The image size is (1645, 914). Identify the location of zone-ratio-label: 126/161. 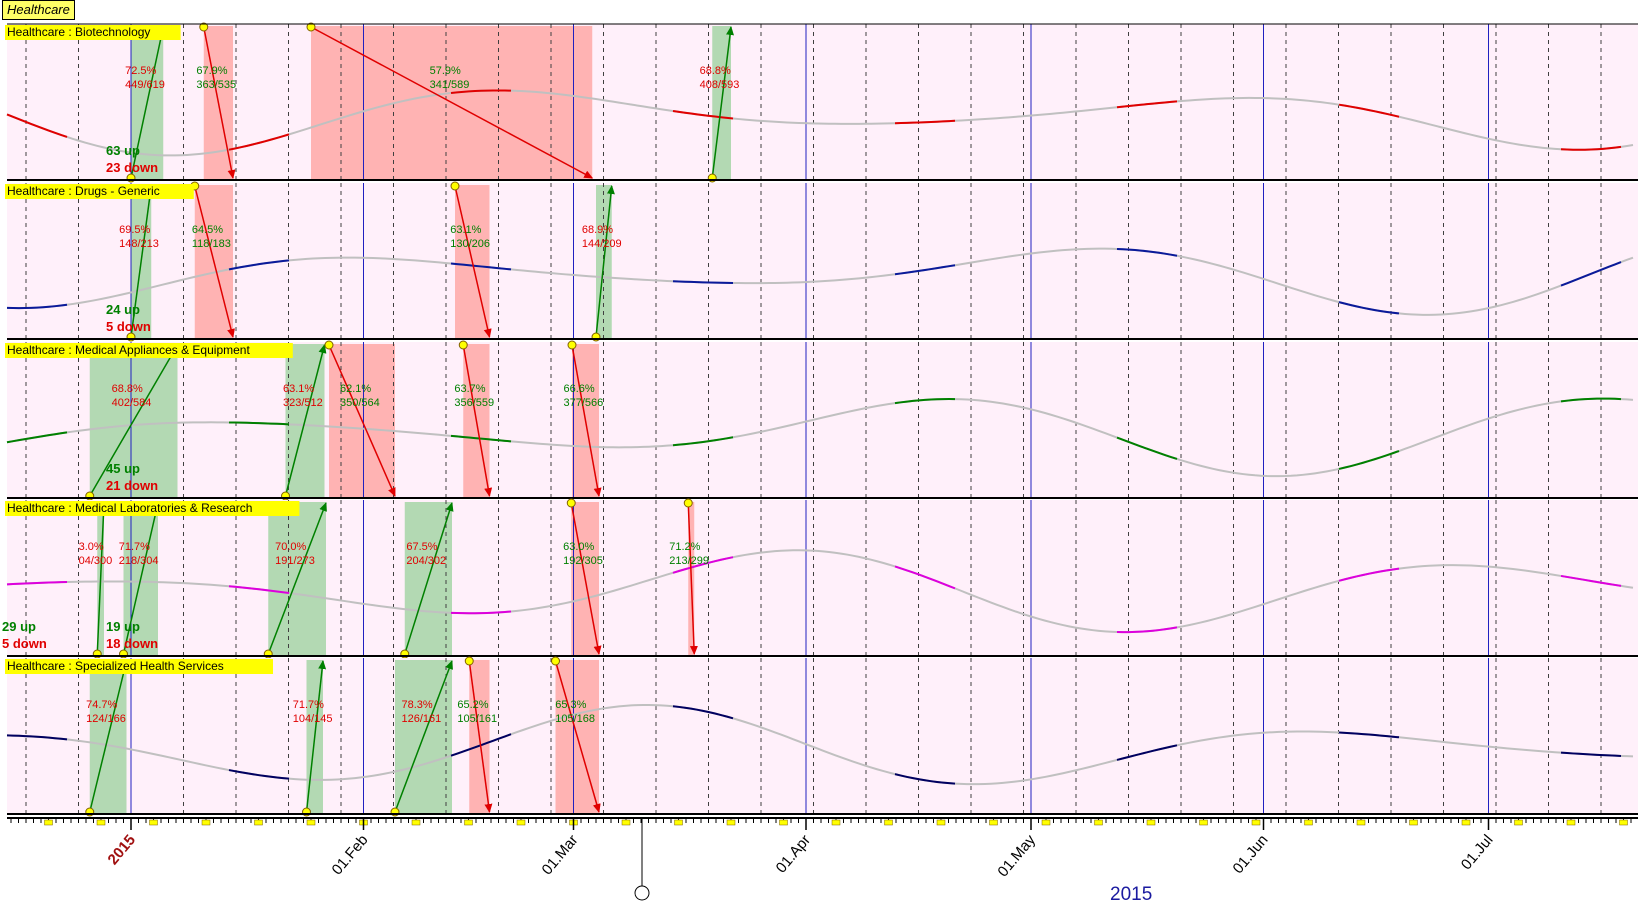
(422, 719).